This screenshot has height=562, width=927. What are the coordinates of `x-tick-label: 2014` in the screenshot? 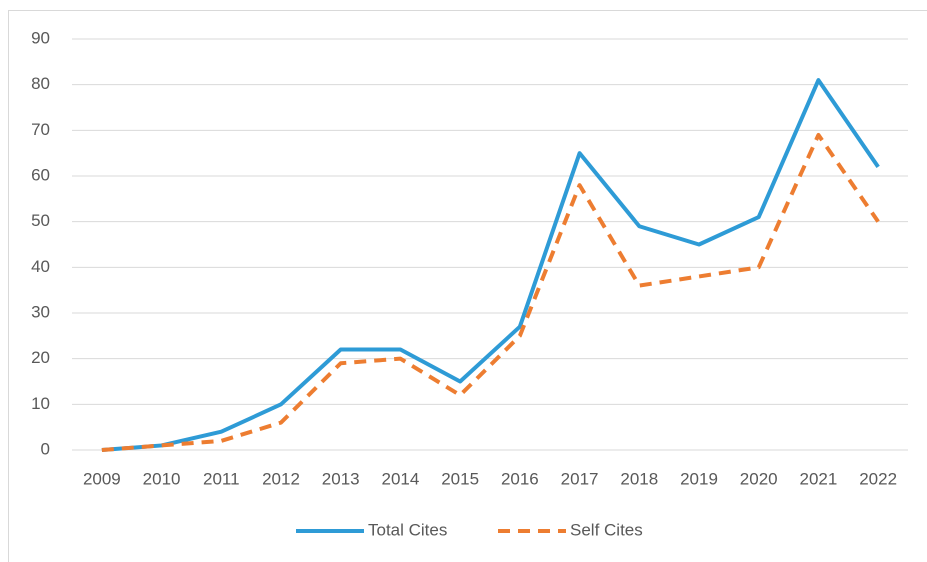 It's located at (401, 478).